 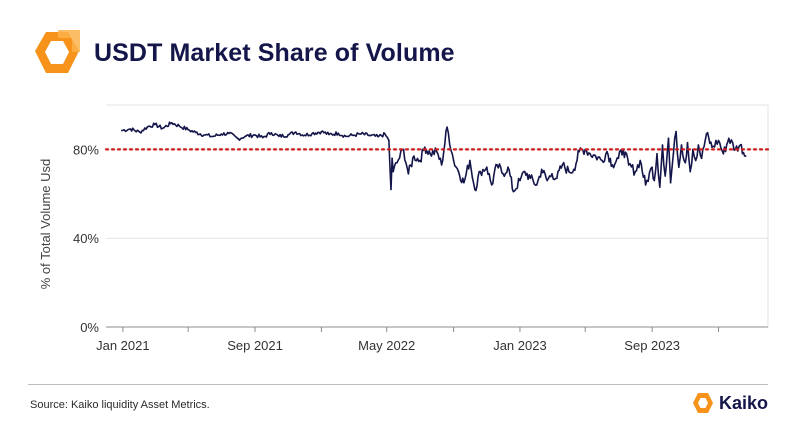 I want to click on footer-divider, so click(x=398, y=384).